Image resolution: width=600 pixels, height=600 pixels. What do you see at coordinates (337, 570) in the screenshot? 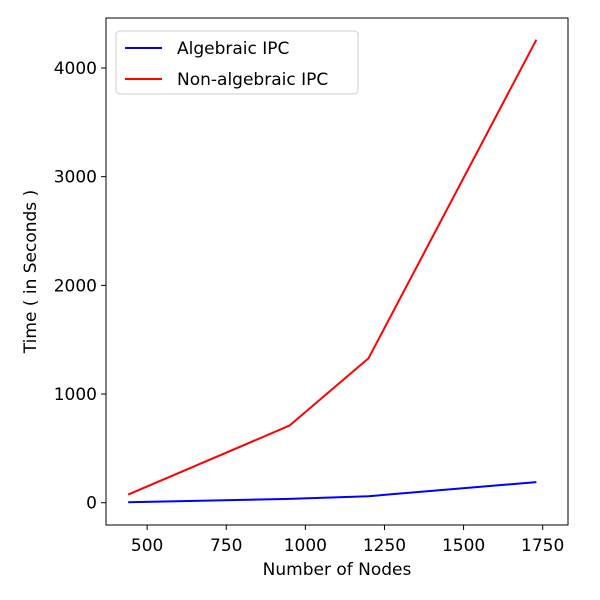
I see `x-axis-label: Number of Nodes` at bounding box center [337, 570].